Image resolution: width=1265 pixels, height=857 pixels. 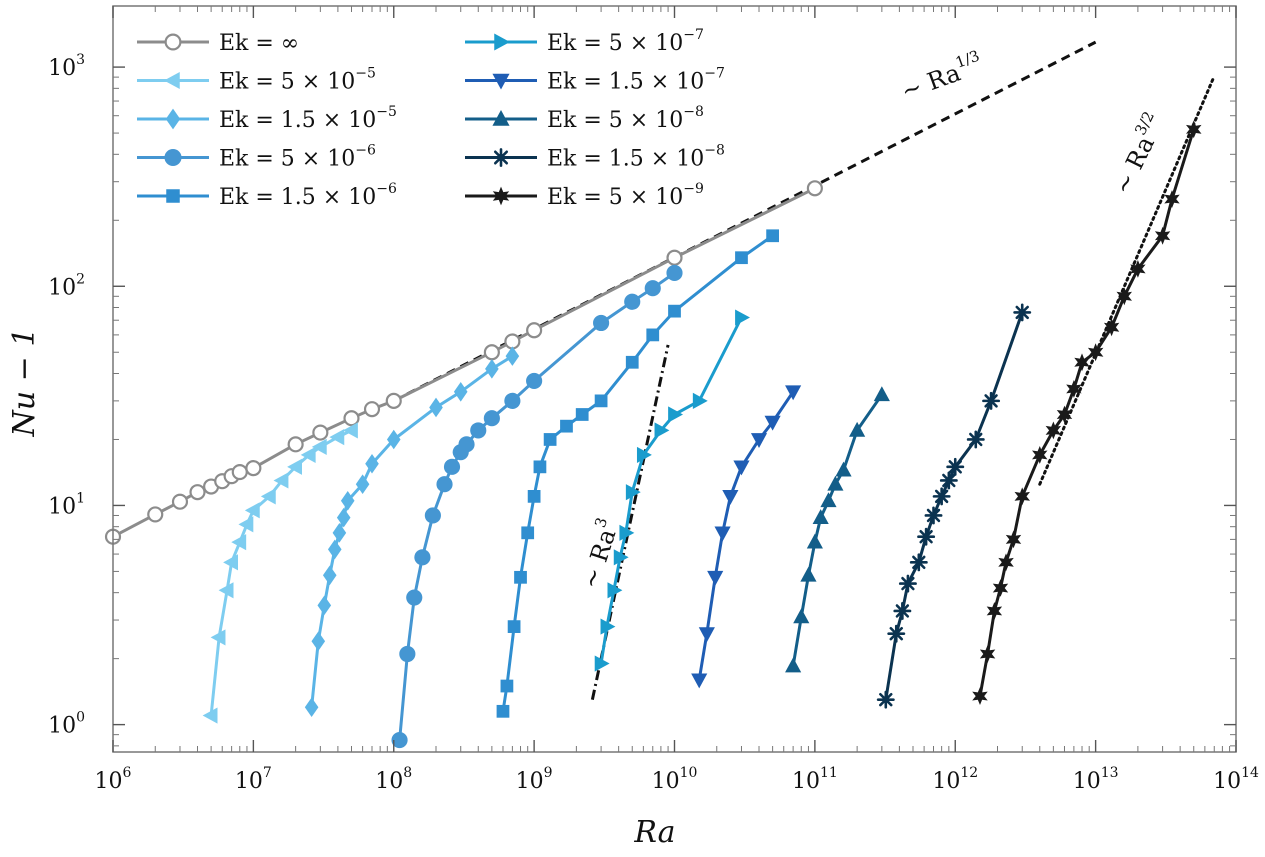 I want to click on y-tick-label: 10⁰, so click(x=66, y=724).